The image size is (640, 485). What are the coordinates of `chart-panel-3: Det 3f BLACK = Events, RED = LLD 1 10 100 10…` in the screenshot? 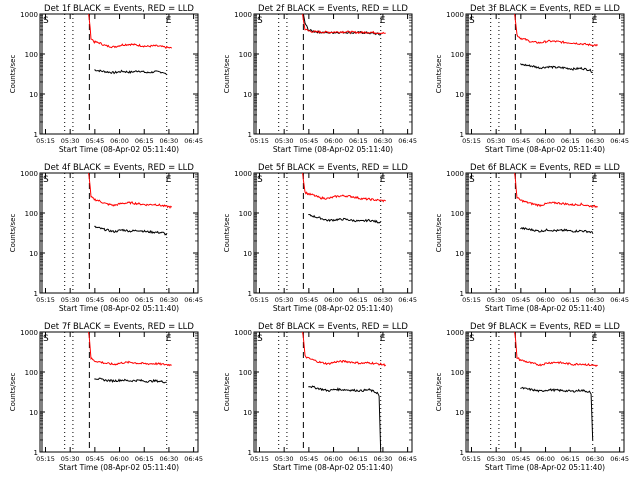 It's located at (532, 79).